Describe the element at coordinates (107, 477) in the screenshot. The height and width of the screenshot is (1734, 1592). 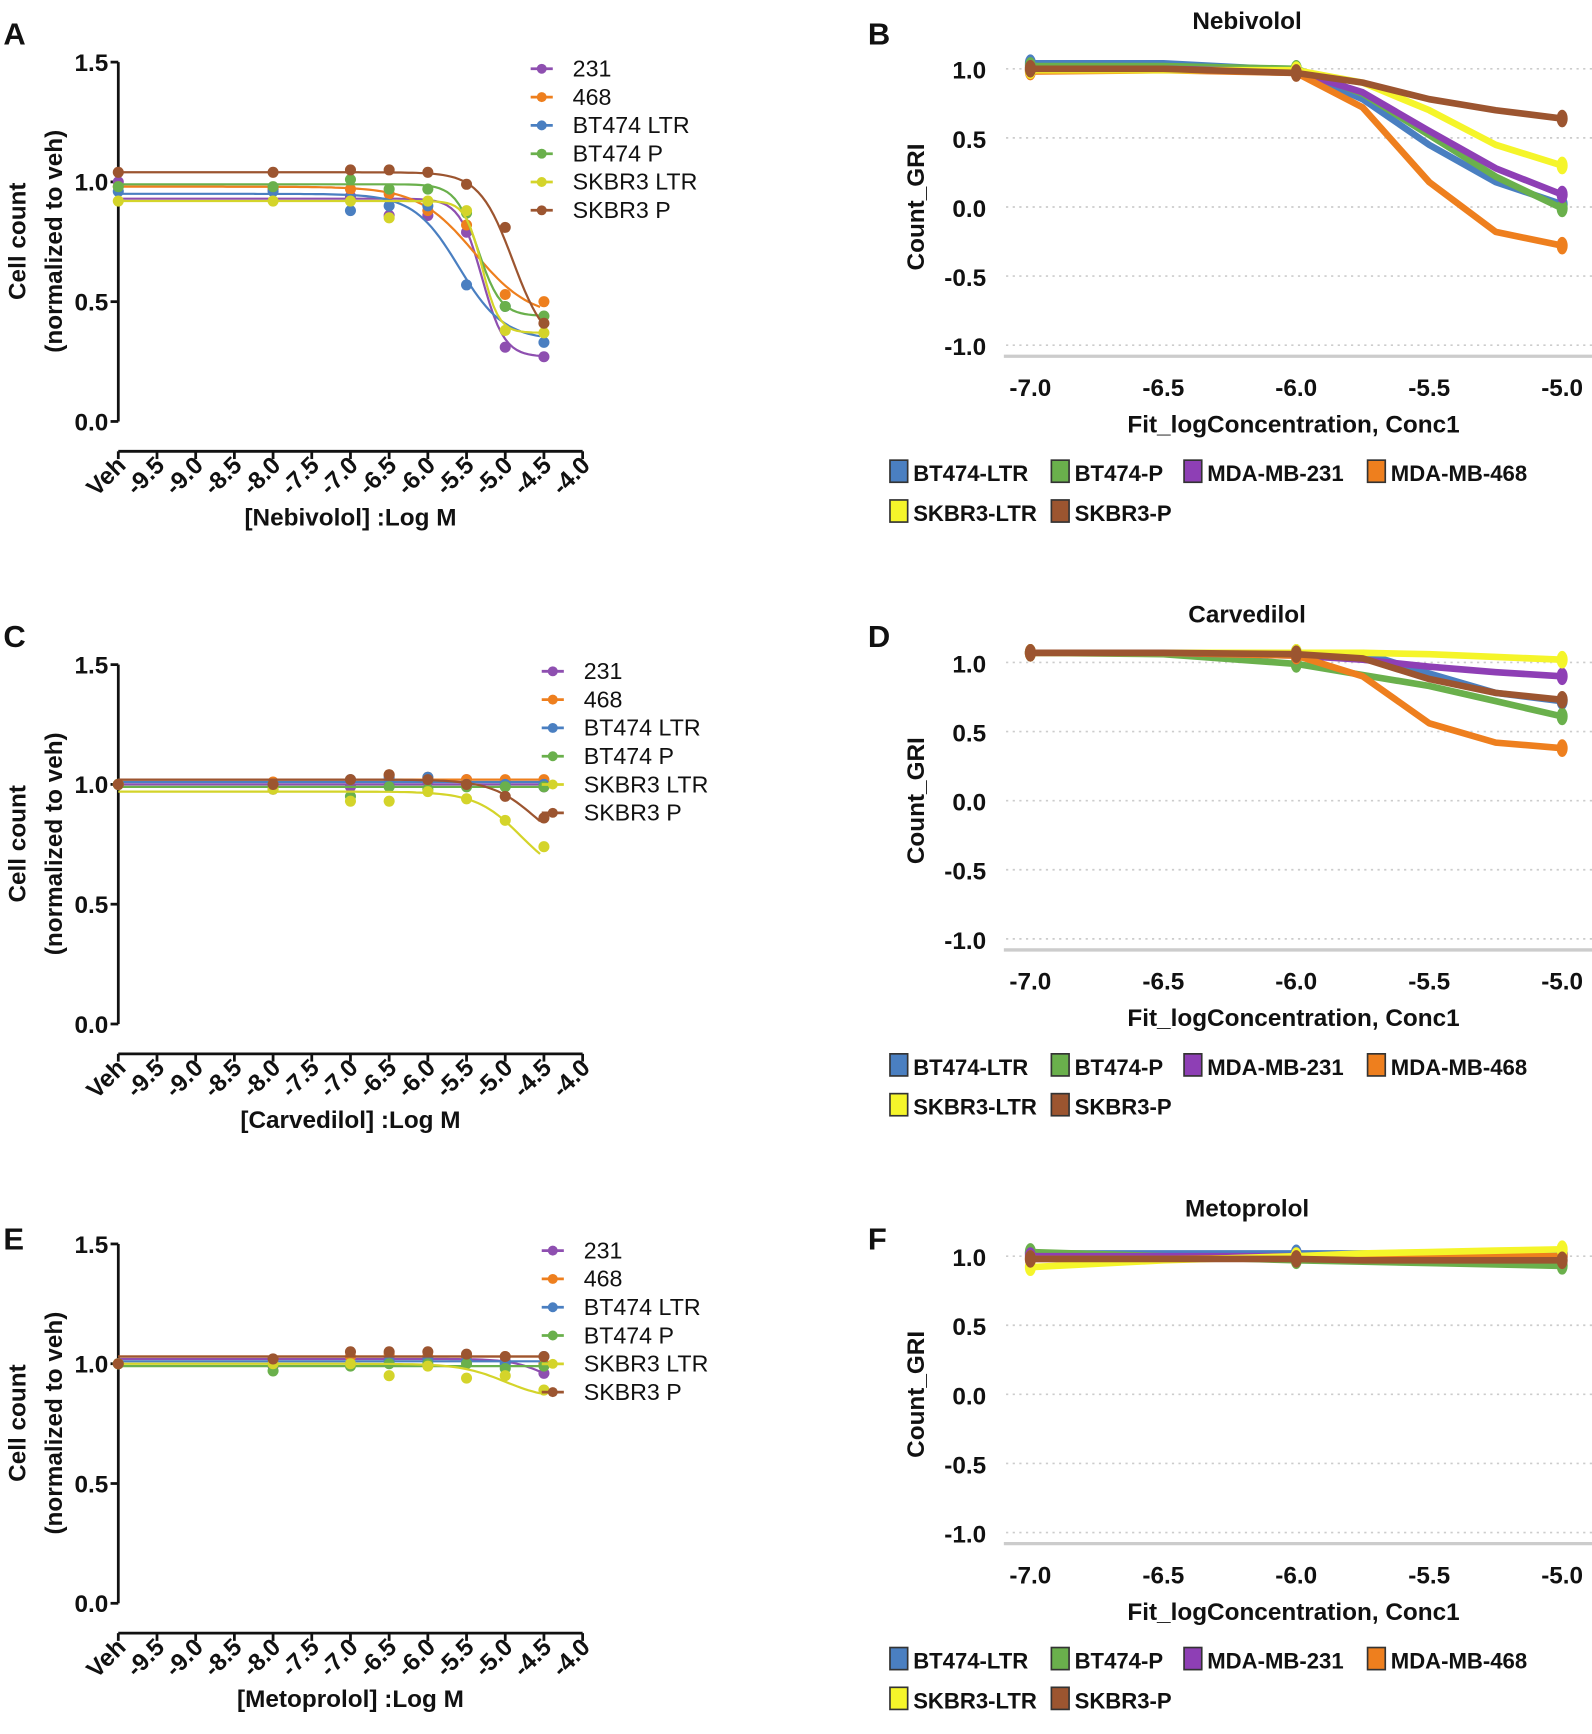
I see `x-tick-label: Veh` at that location.